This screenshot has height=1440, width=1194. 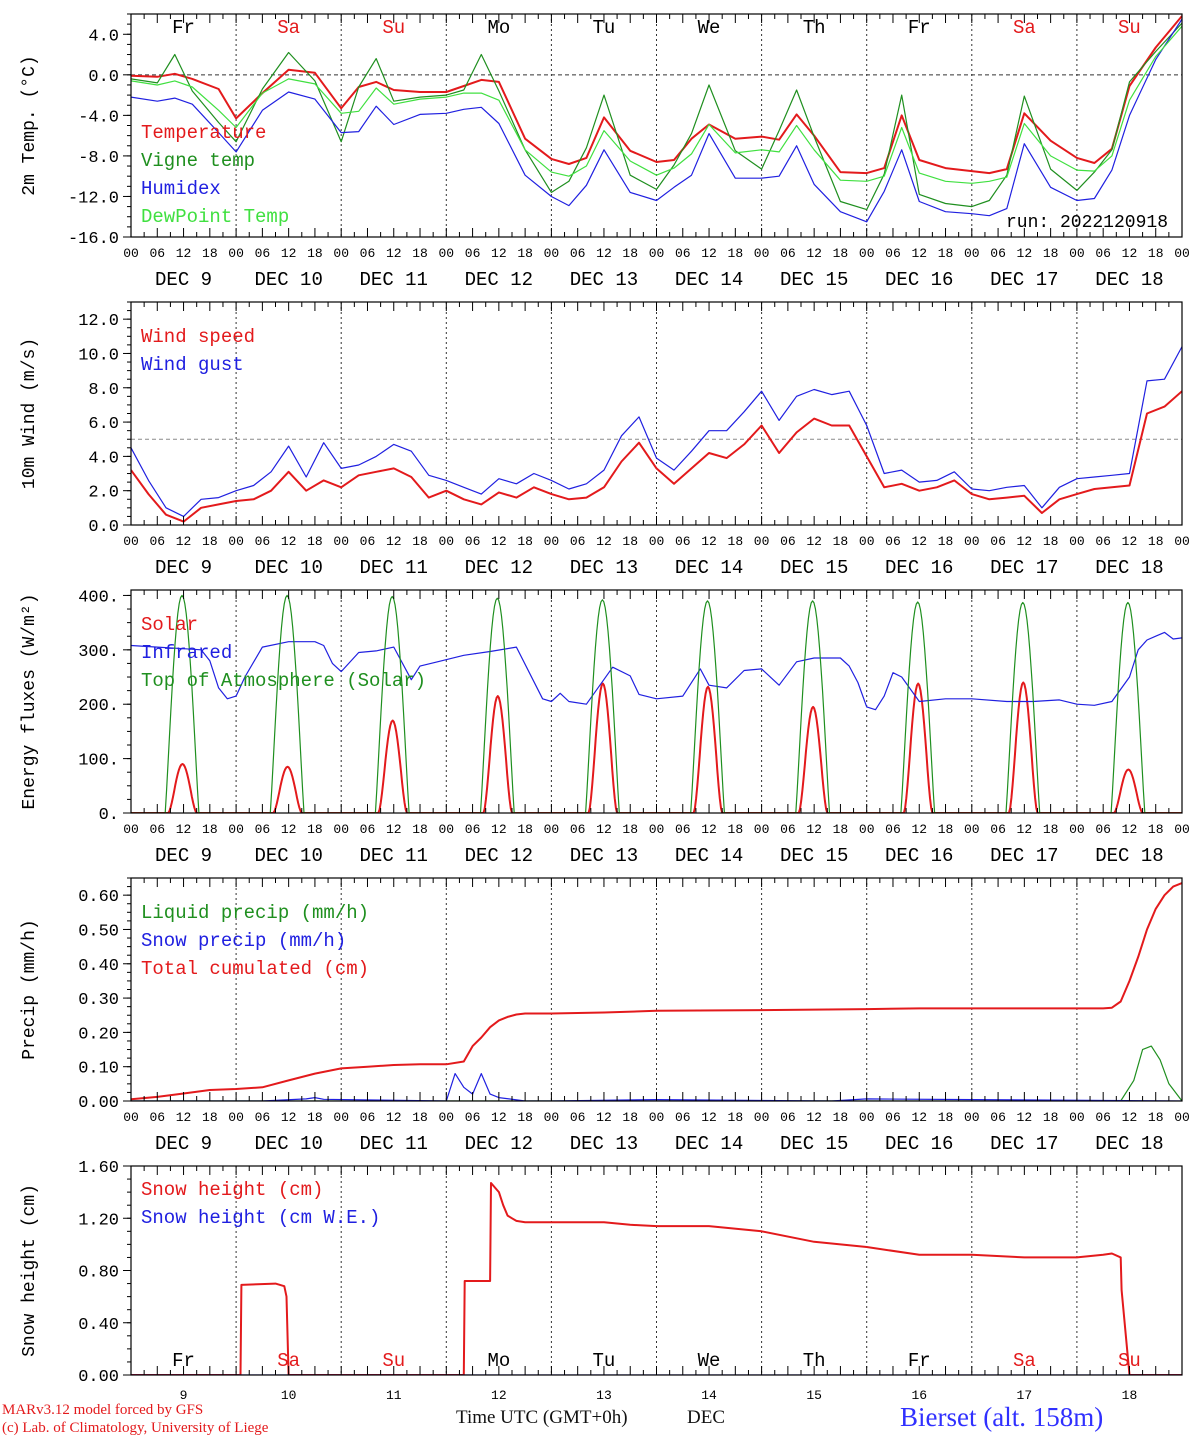 I want to click on y-tick-label: 1.20, so click(x=98, y=1220).